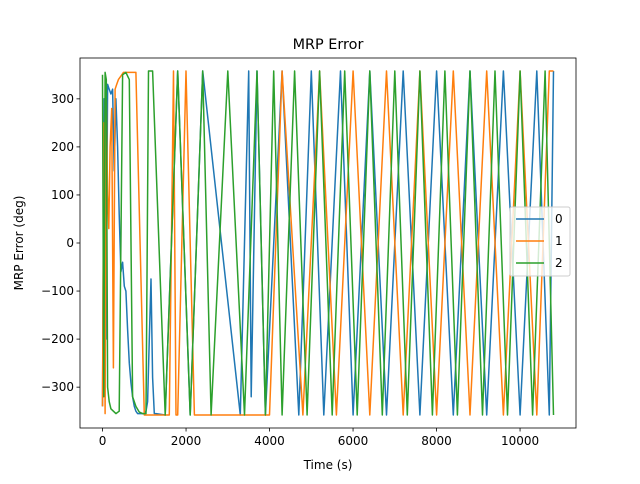  What do you see at coordinates (319, 438) in the screenshot?
I see `x-axis: 0 2000 4000 6000 8000 10000` at bounding box center [319, 438].